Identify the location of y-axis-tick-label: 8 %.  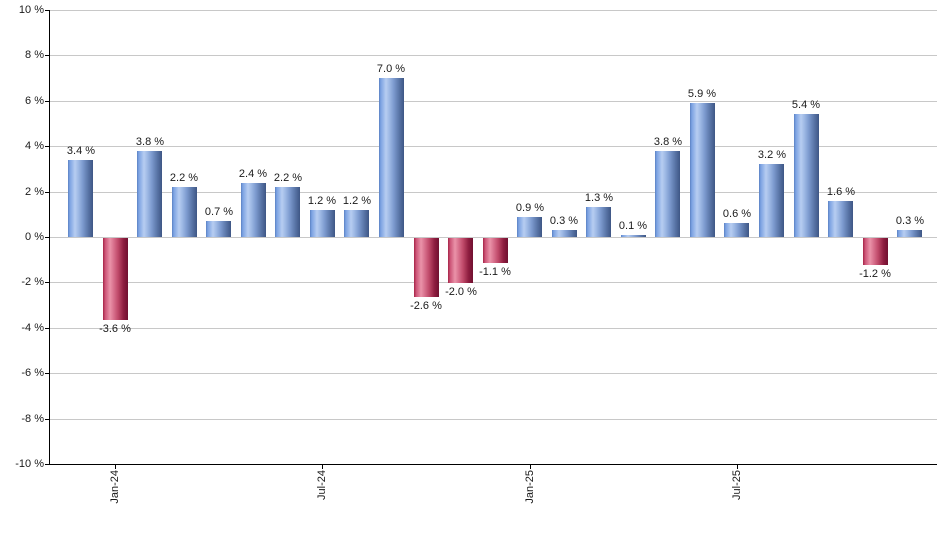
(34, 55).